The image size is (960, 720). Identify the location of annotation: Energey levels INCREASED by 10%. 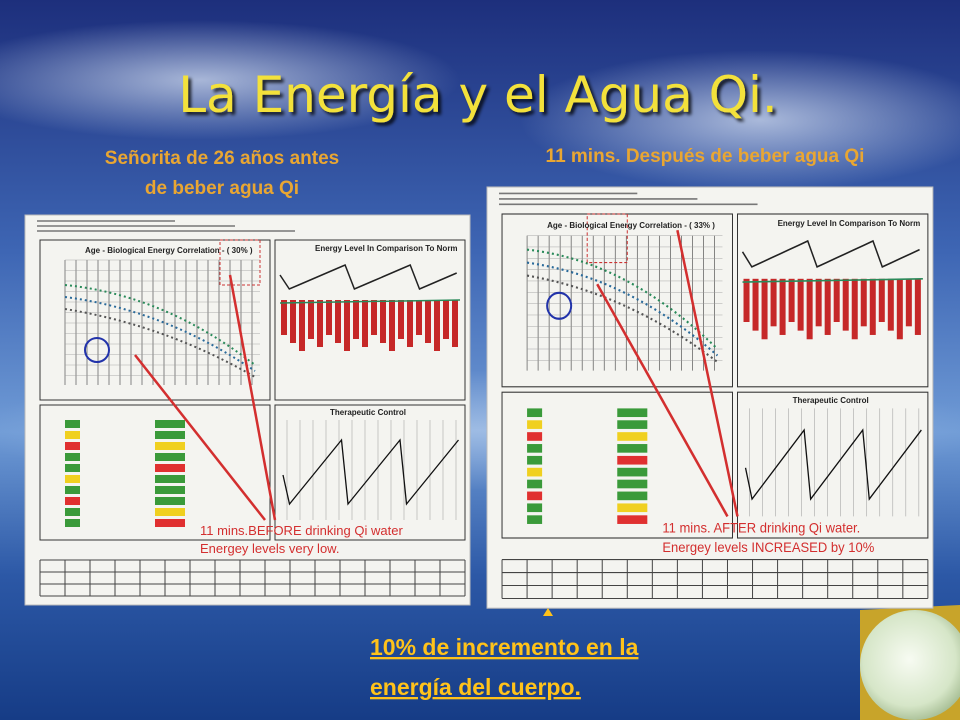
(768, 548).